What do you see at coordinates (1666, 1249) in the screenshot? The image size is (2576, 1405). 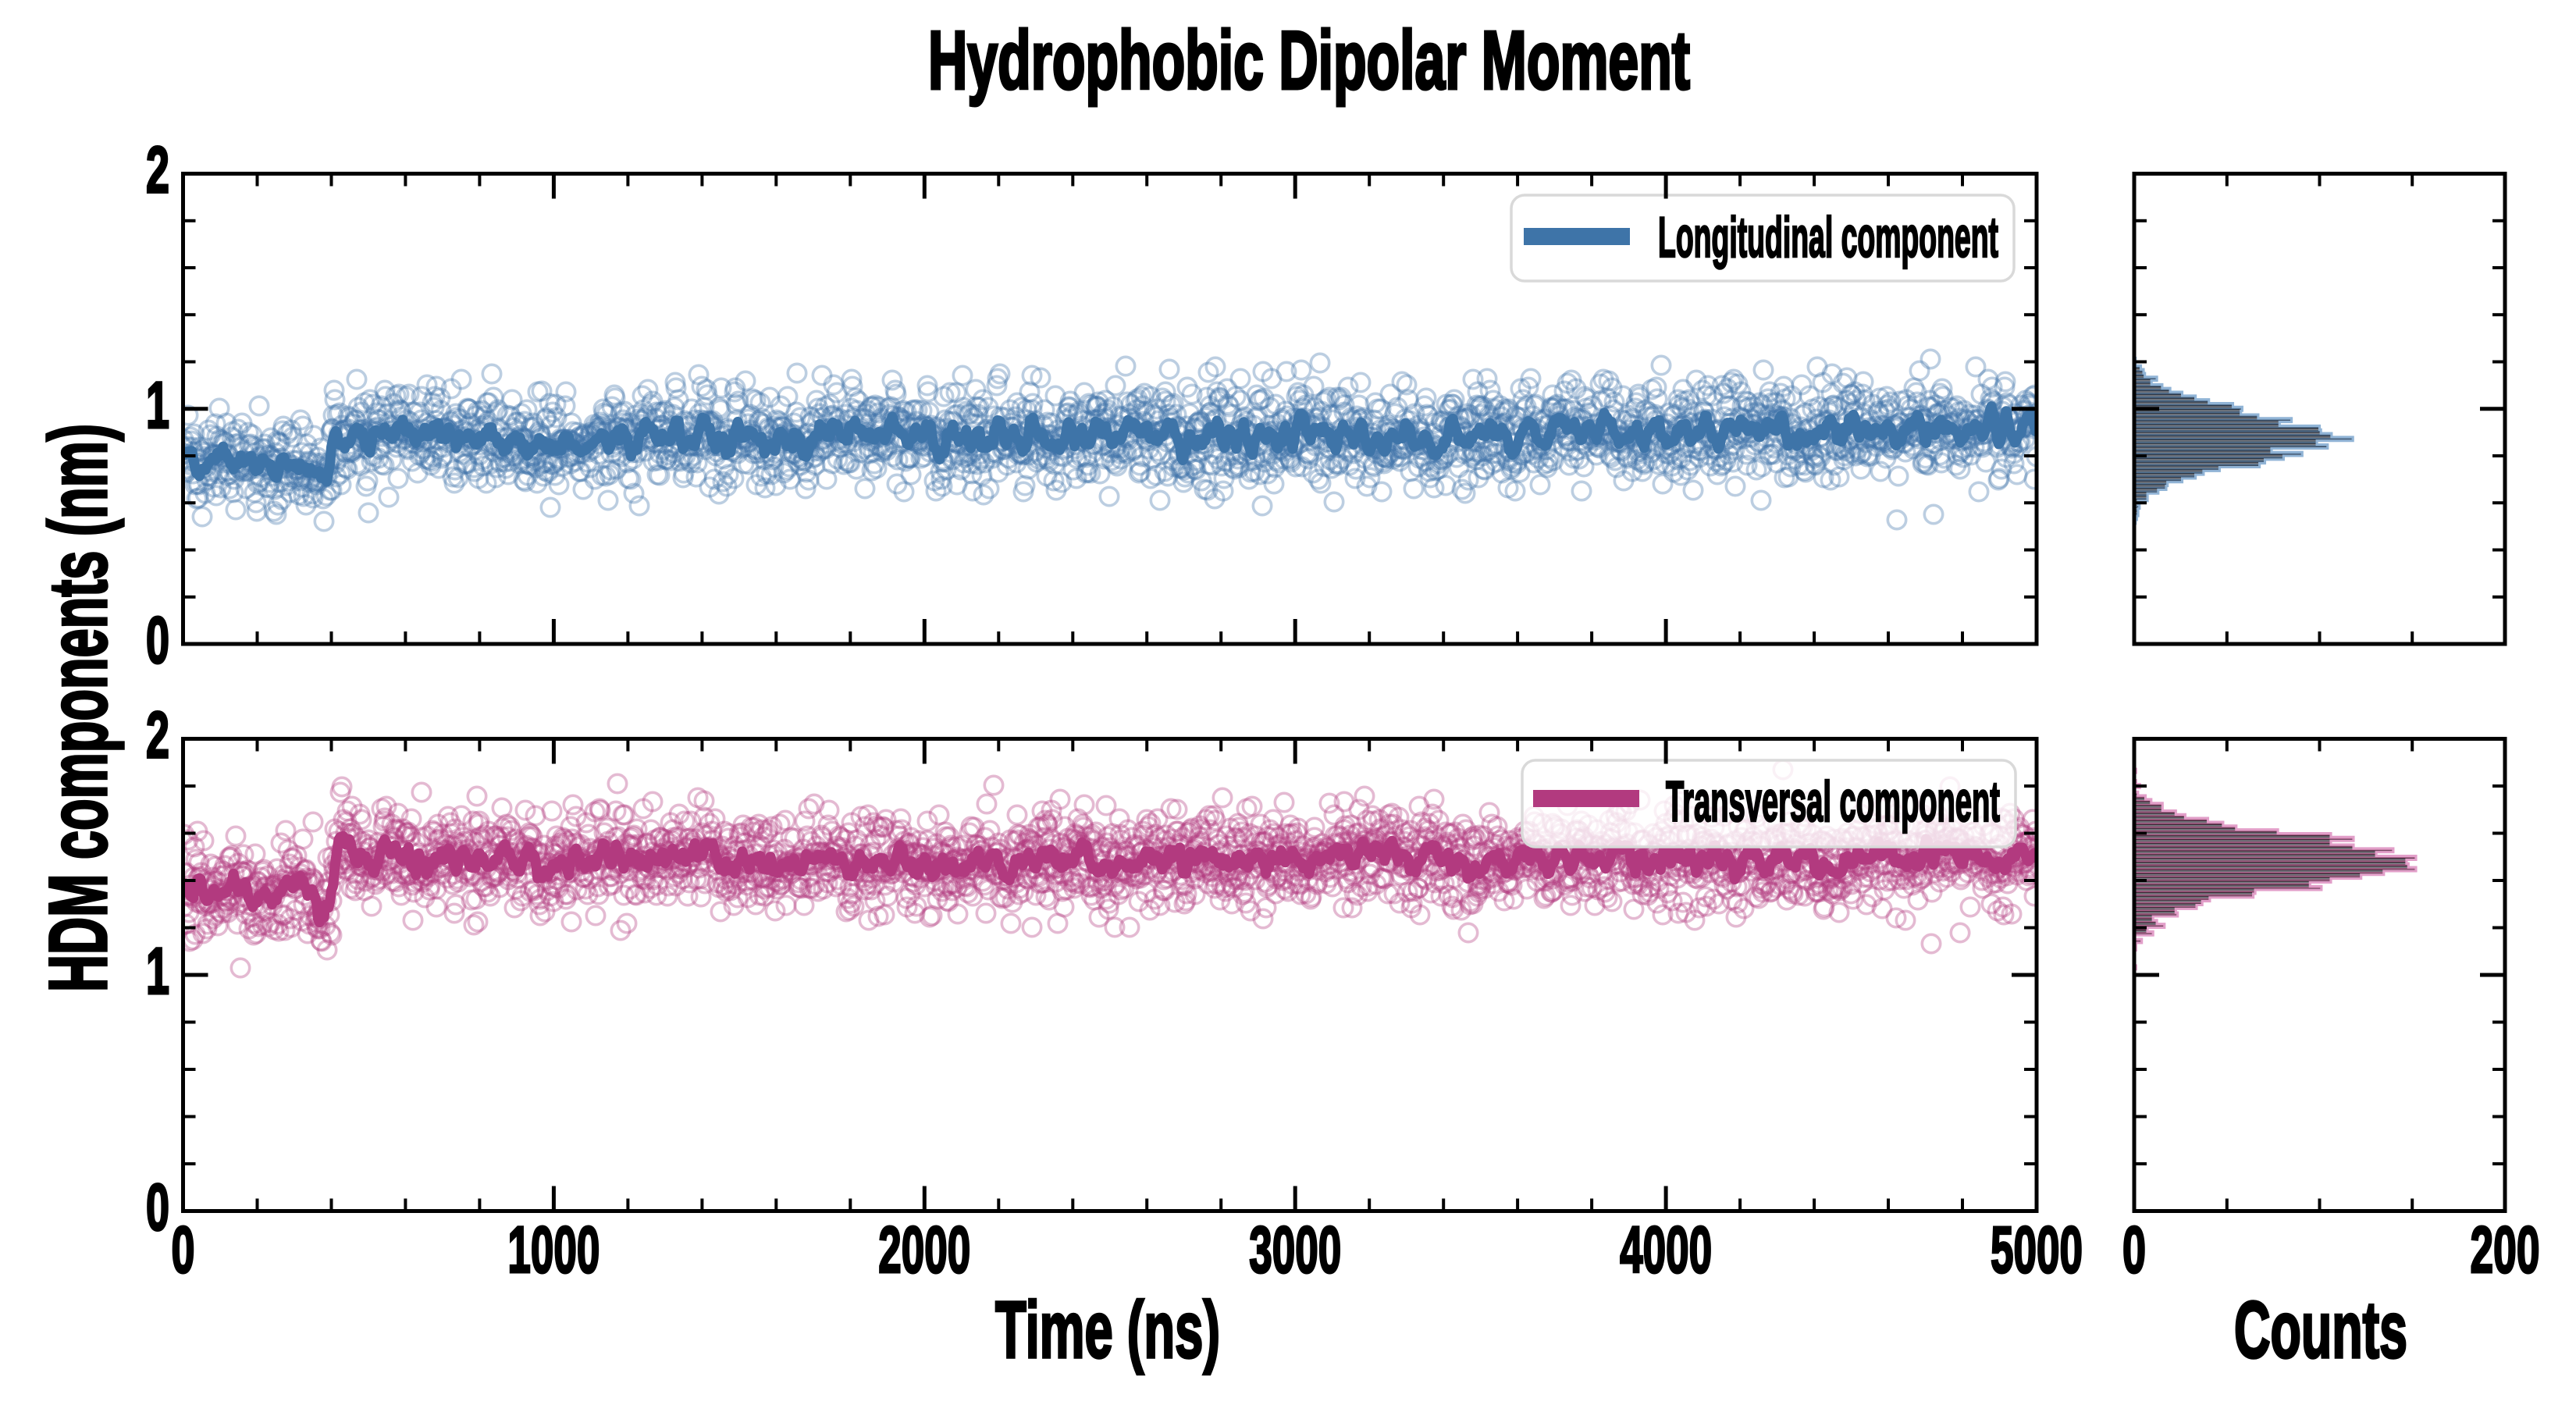 I see `svg-text: 4000` at bounding box center [1666, 1249].